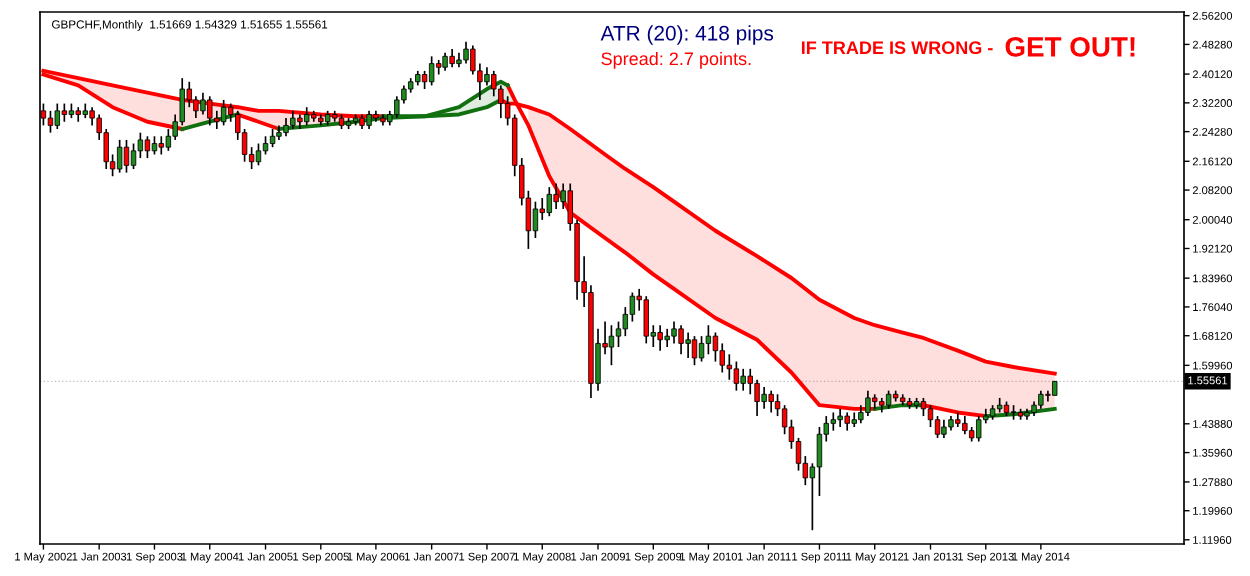 The height and width of the screenshot is (576, 1250). I want to click on annotation: IF TRADE IS WRONG -, so click(897, 48).